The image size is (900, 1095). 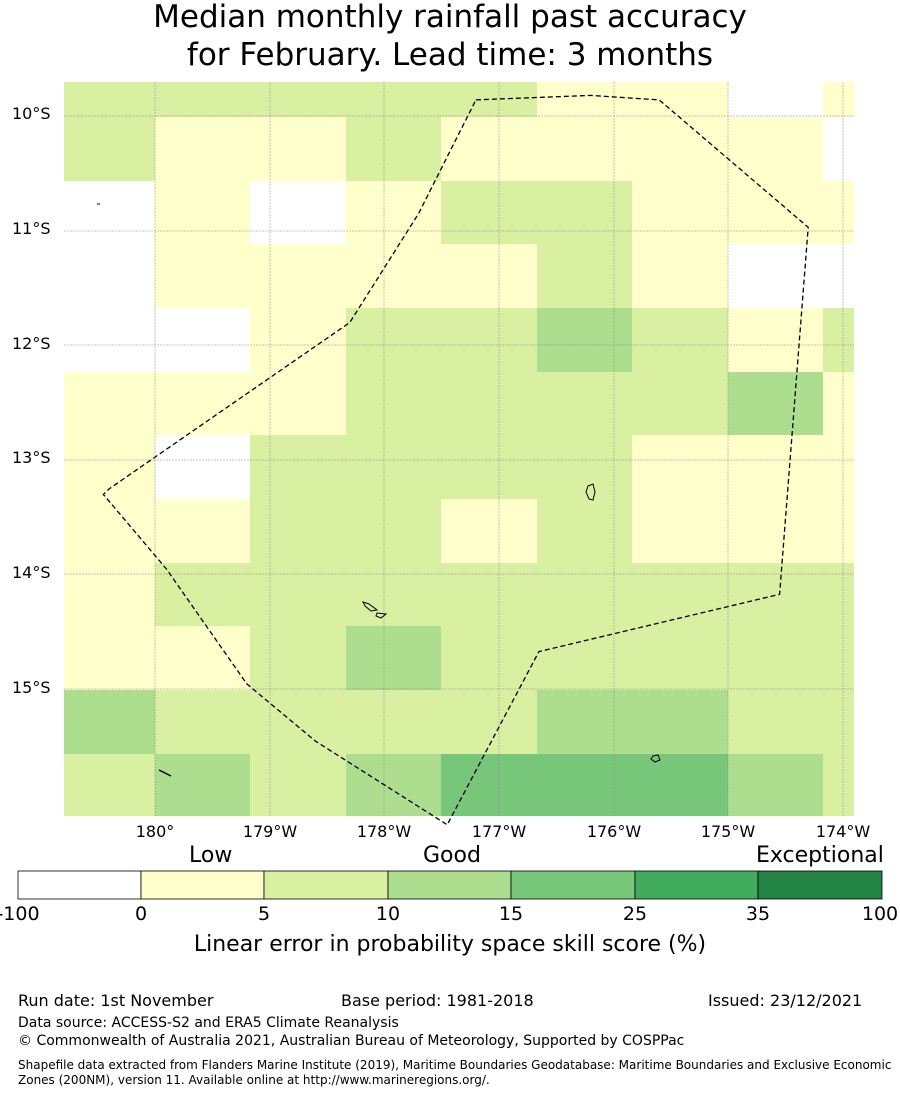 I want to click on chart-title-line-2: for February. Lead time: 3 months, so click(x=450, y=55).